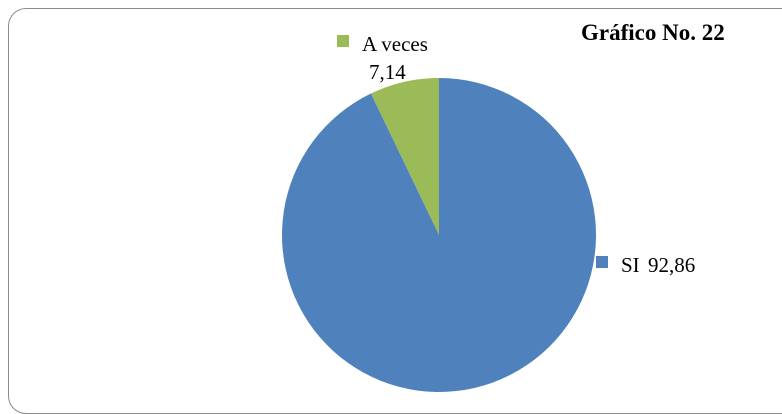  What do you see at coordinates (671, 265) in the screenshot?
I see `slice-value-si: 92,86` at bounding box center [671, 265].